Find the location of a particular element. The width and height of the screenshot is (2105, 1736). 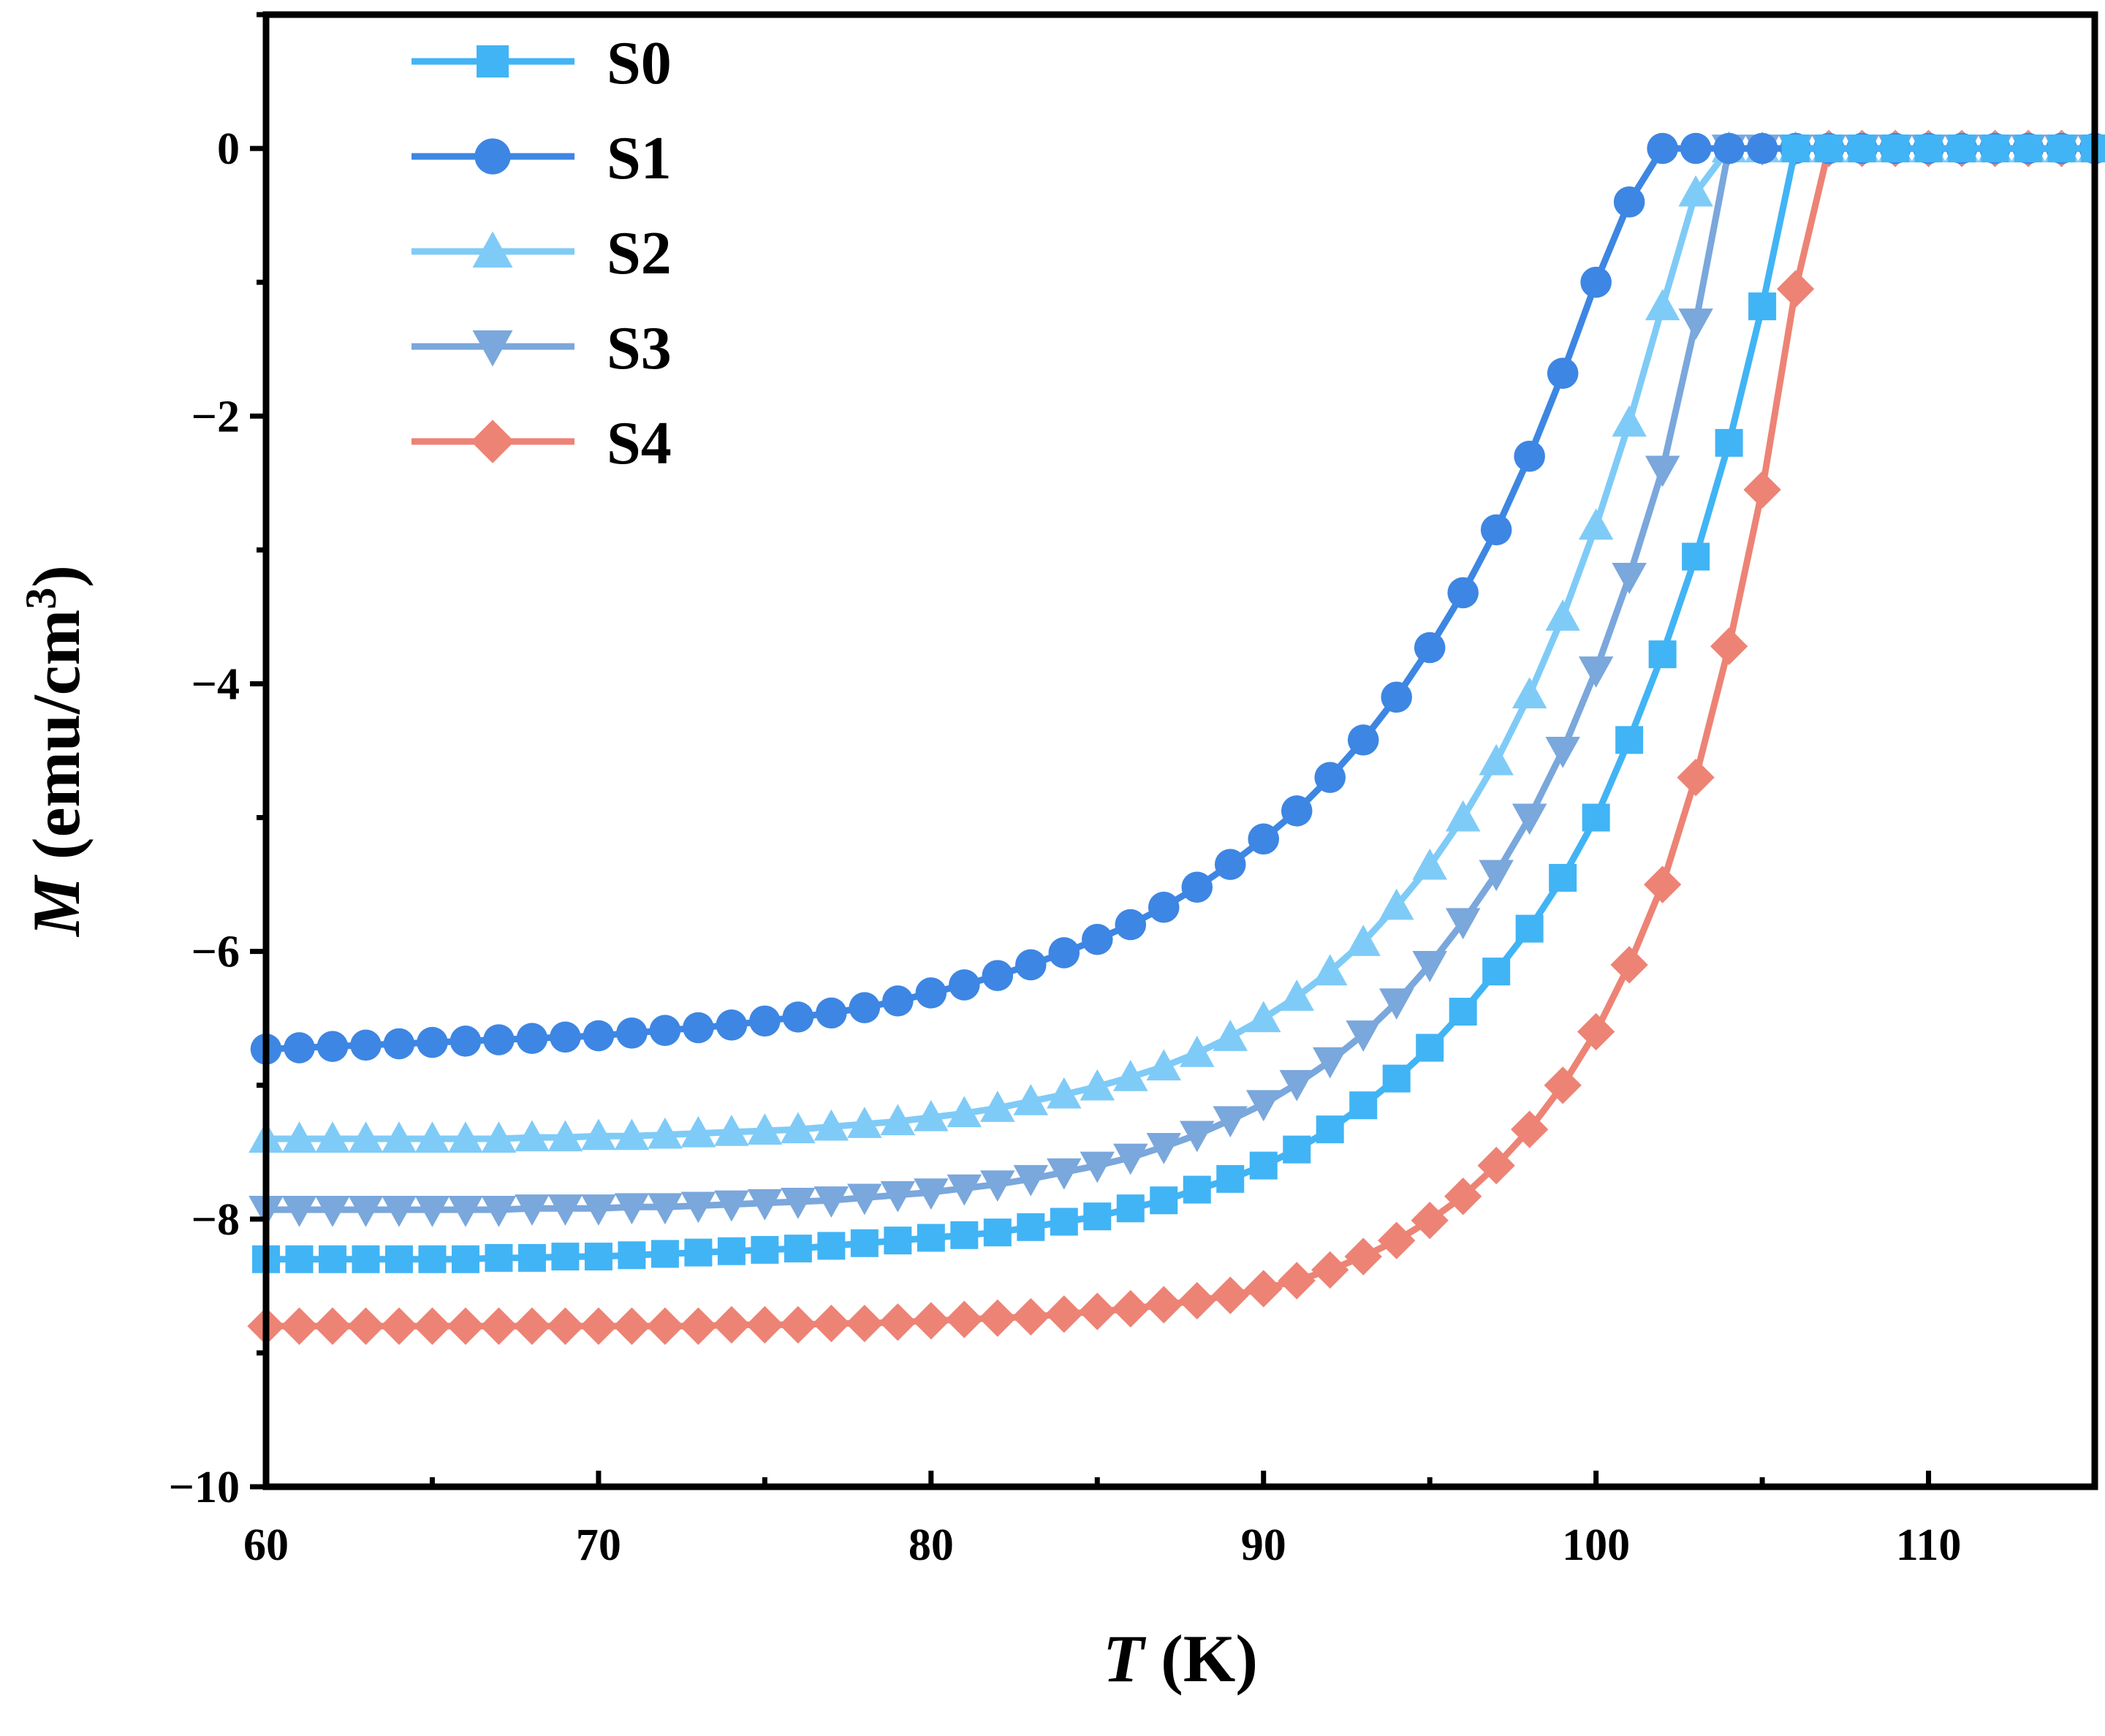

y-tick-label: −4 is located at coordinates (215, 684).